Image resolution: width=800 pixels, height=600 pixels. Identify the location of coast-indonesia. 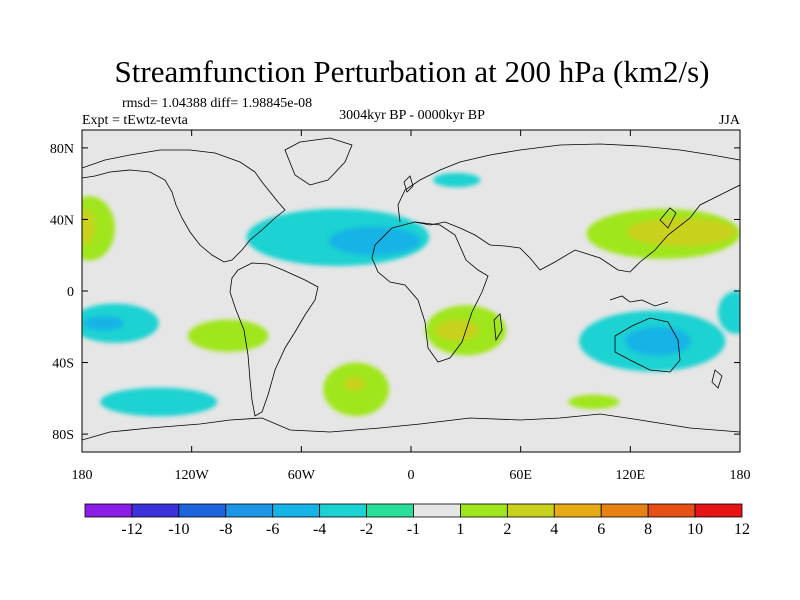
(639, 301).